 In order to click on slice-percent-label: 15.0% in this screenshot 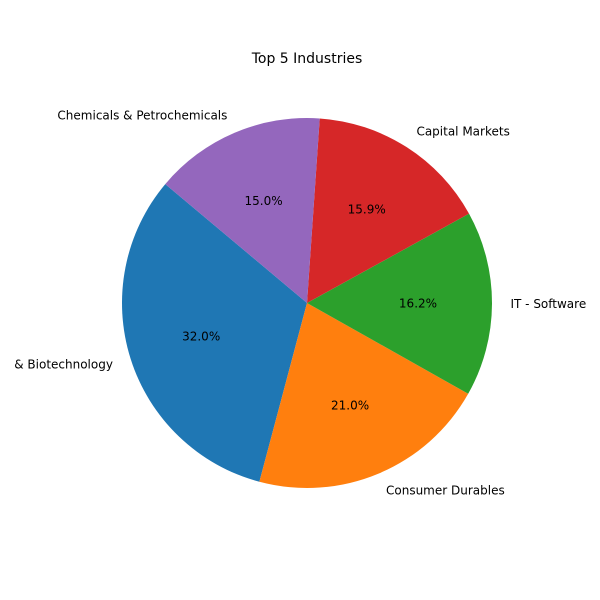, I will do `click(264, 201)`.